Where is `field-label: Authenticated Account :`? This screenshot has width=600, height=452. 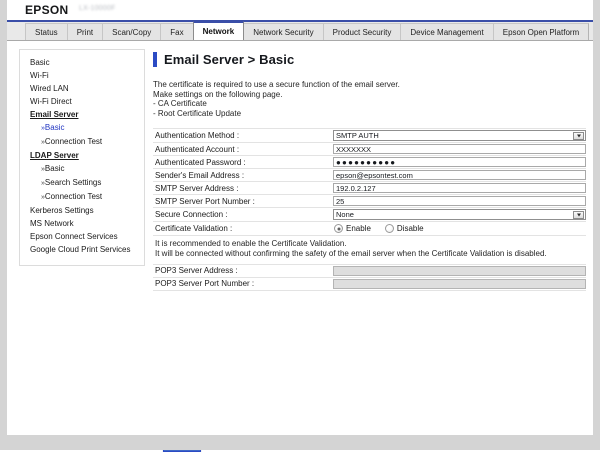 field-label: Authenticated Account : is located at coordinates (243, 149).